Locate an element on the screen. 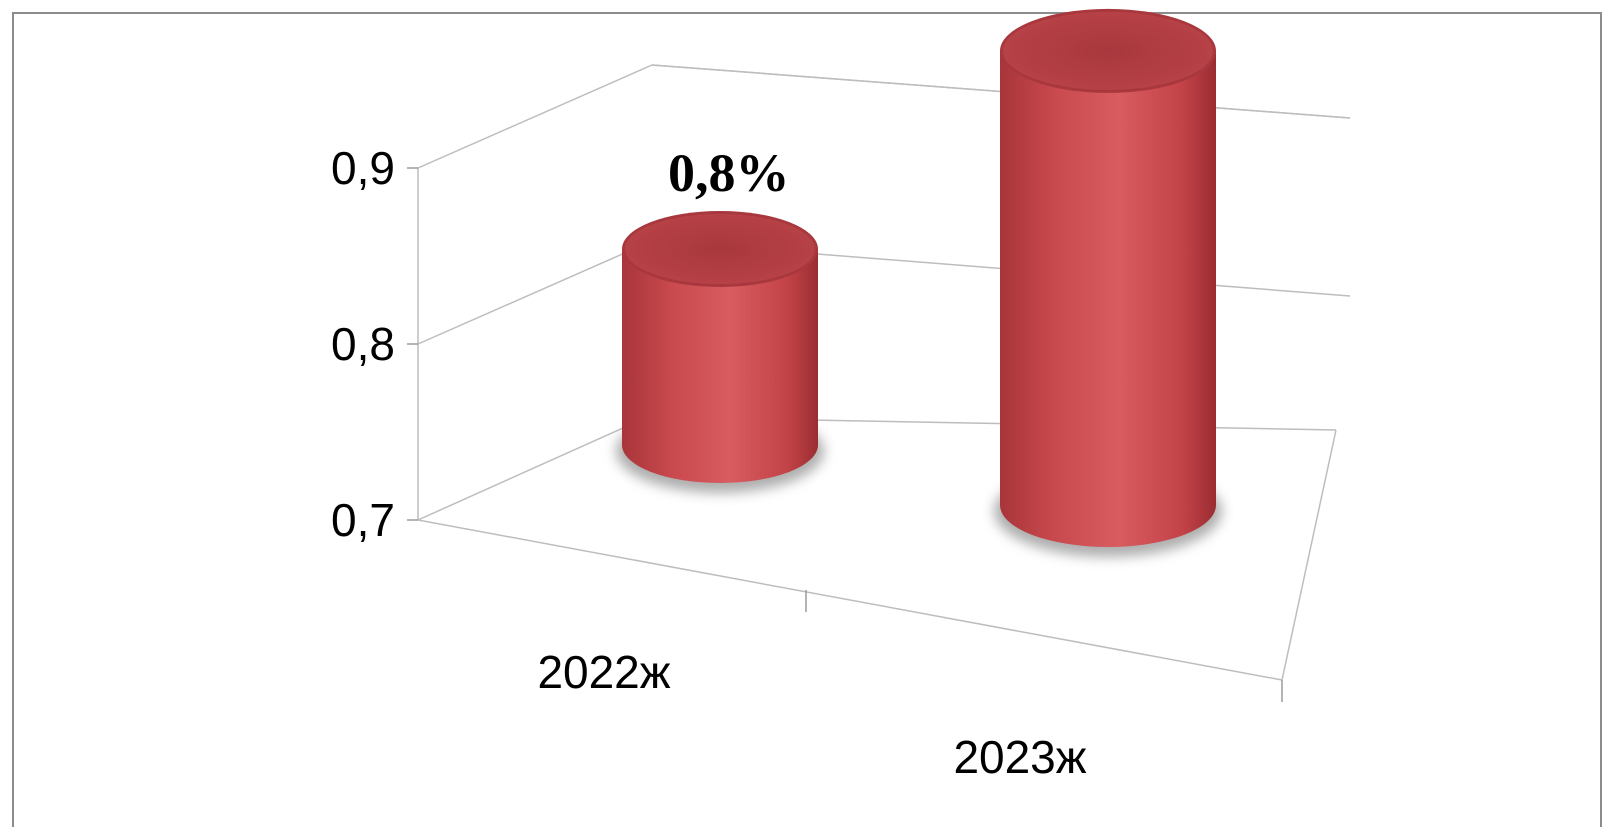  y-tick-label: 0,9 is located at coordinates (363, 168).